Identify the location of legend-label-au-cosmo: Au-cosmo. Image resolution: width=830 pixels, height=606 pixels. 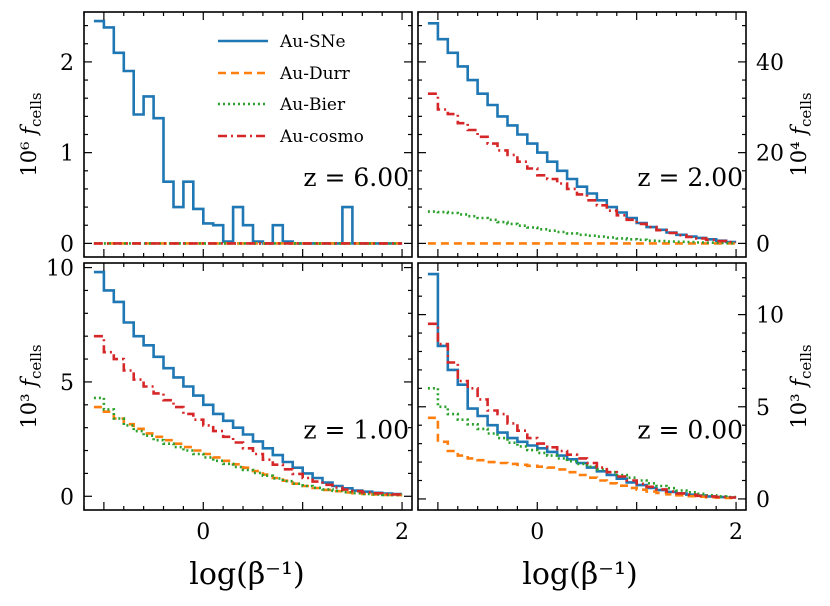
(321, 137).